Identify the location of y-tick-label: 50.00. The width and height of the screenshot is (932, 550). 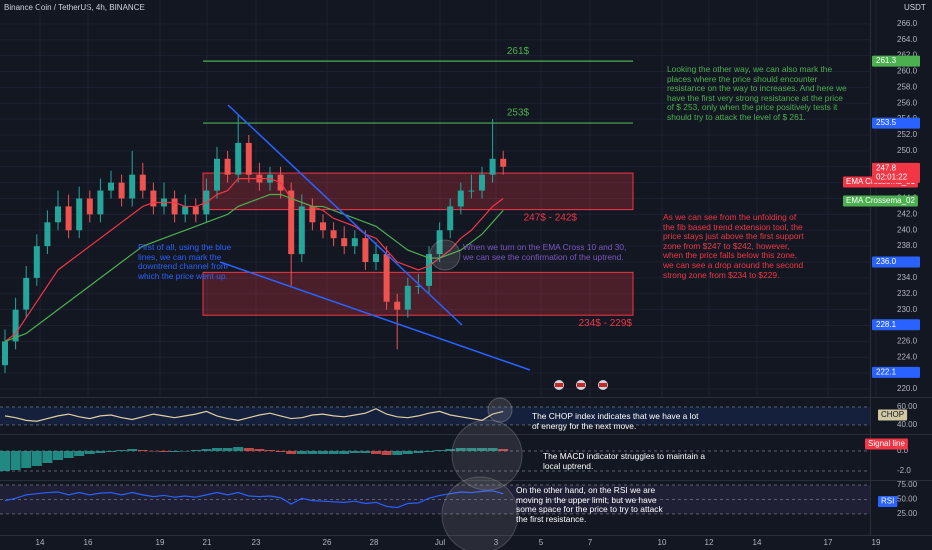
(907, 499).